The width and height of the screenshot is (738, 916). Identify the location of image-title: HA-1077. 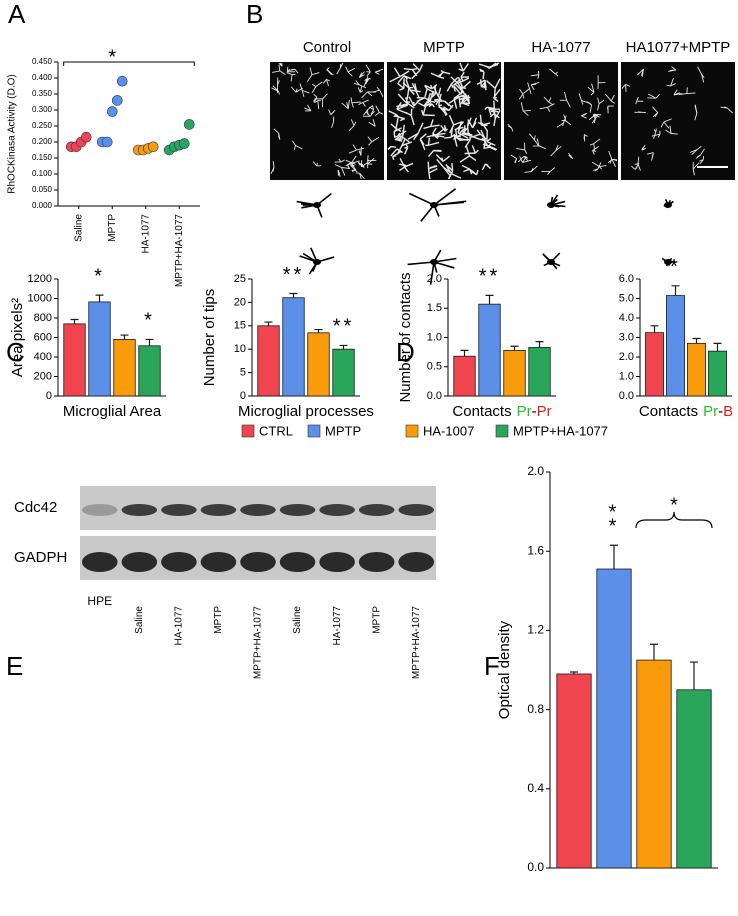
(560, 47).